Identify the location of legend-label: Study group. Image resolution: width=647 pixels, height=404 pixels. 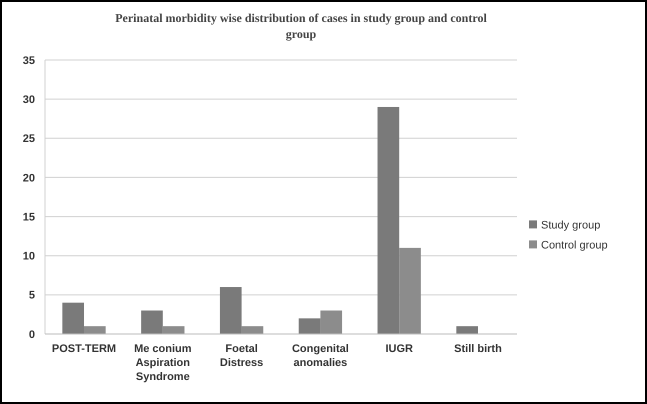
(570, 225).